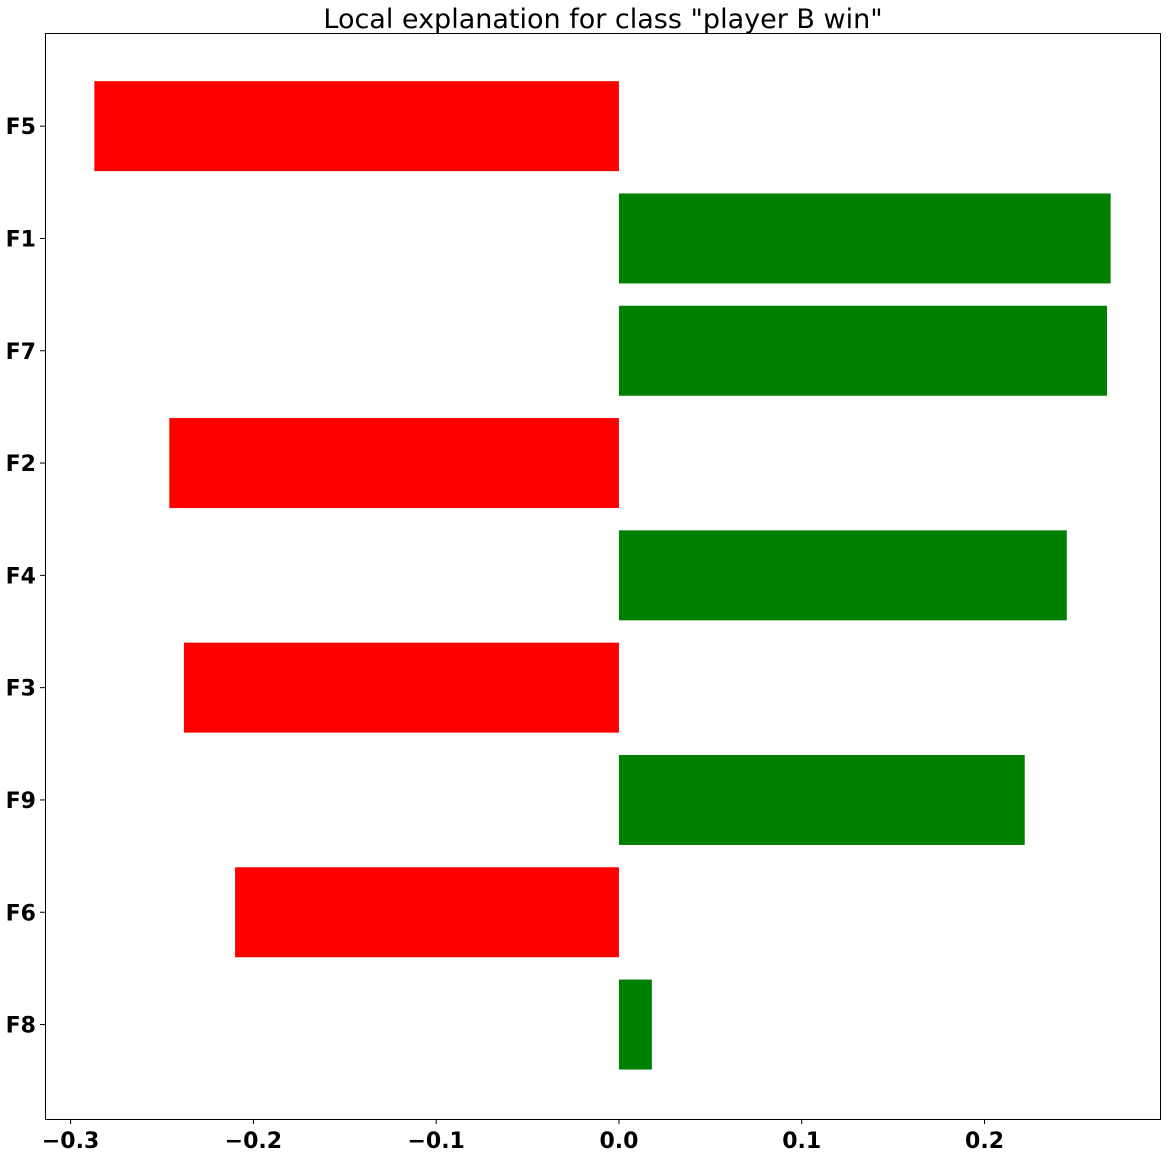 The width and height of the screenshot is (1167, 1154). I want to click on x-tick-label: 0.2, so click(984, 1141).